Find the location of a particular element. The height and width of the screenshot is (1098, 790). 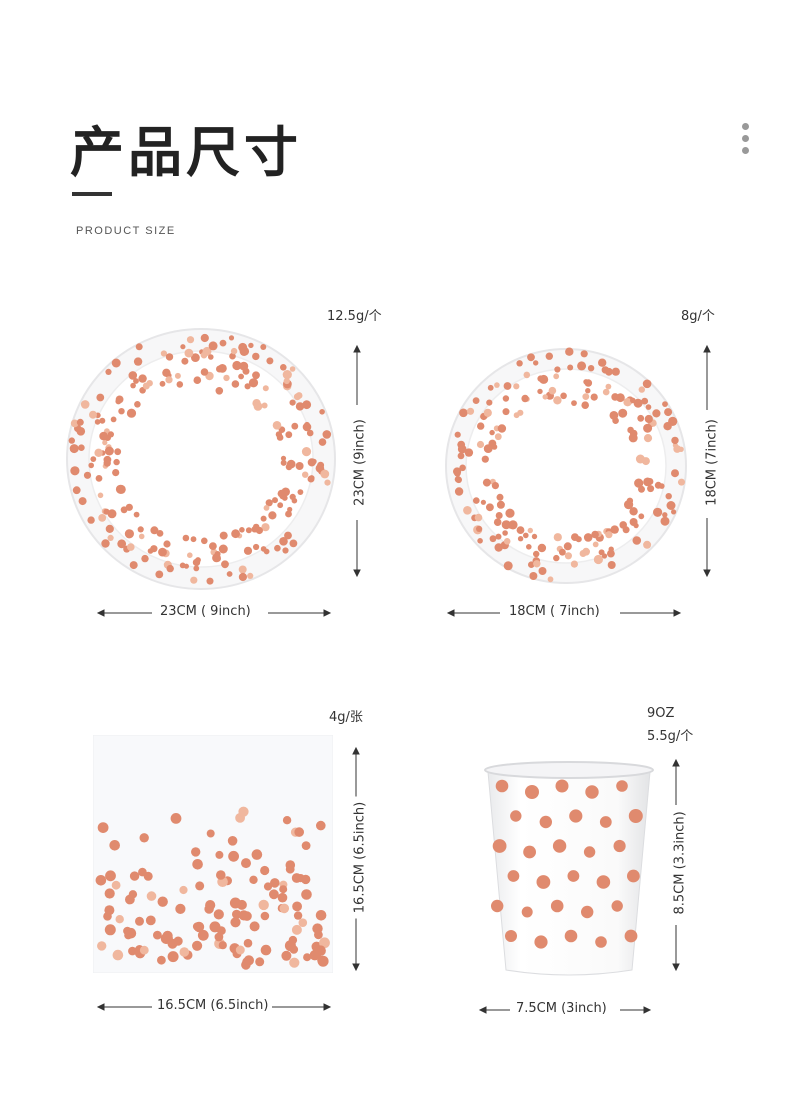

large-plate-weight: 12.5g/个 is located at coordinates (354, 316).